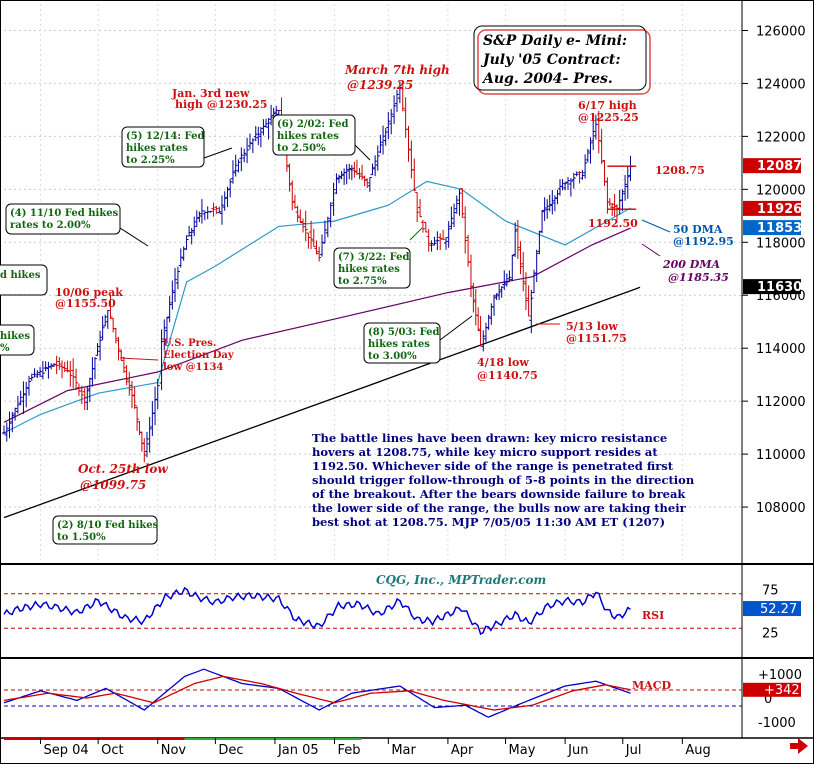  What do you see at coordinates (777, 723) in the screenshot?
I see `macd-tick-label: -1000` at bounding box center [777, 723].